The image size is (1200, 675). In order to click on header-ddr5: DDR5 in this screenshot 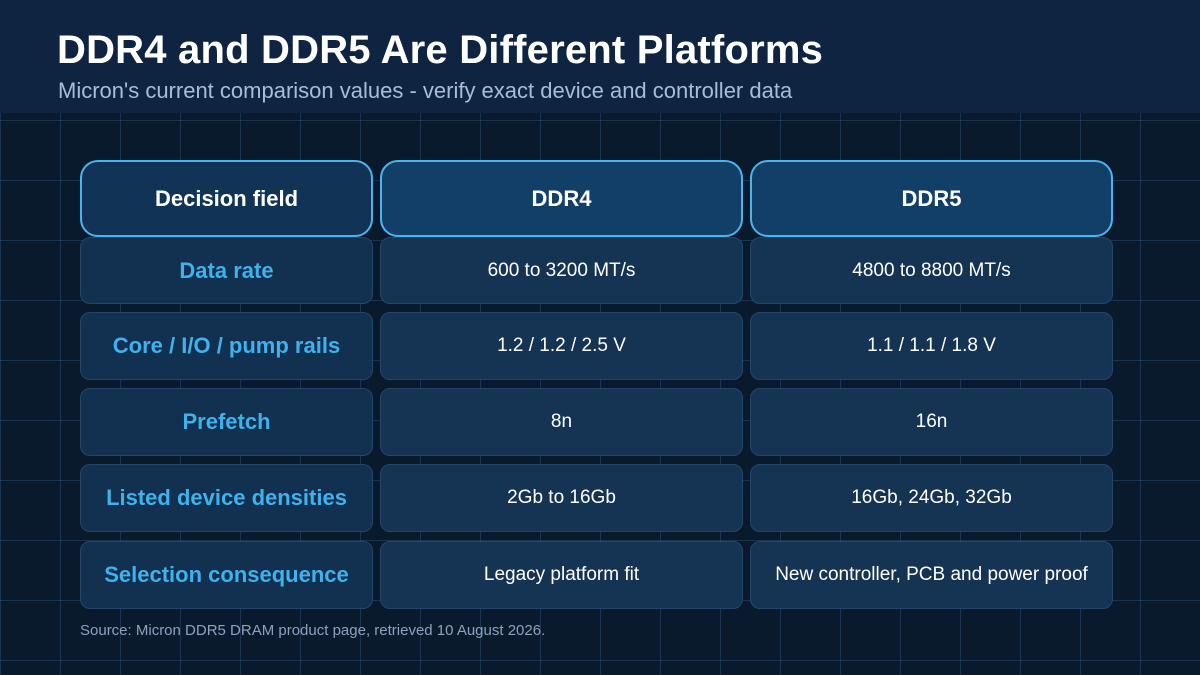, I will do `click(931, 198)`.